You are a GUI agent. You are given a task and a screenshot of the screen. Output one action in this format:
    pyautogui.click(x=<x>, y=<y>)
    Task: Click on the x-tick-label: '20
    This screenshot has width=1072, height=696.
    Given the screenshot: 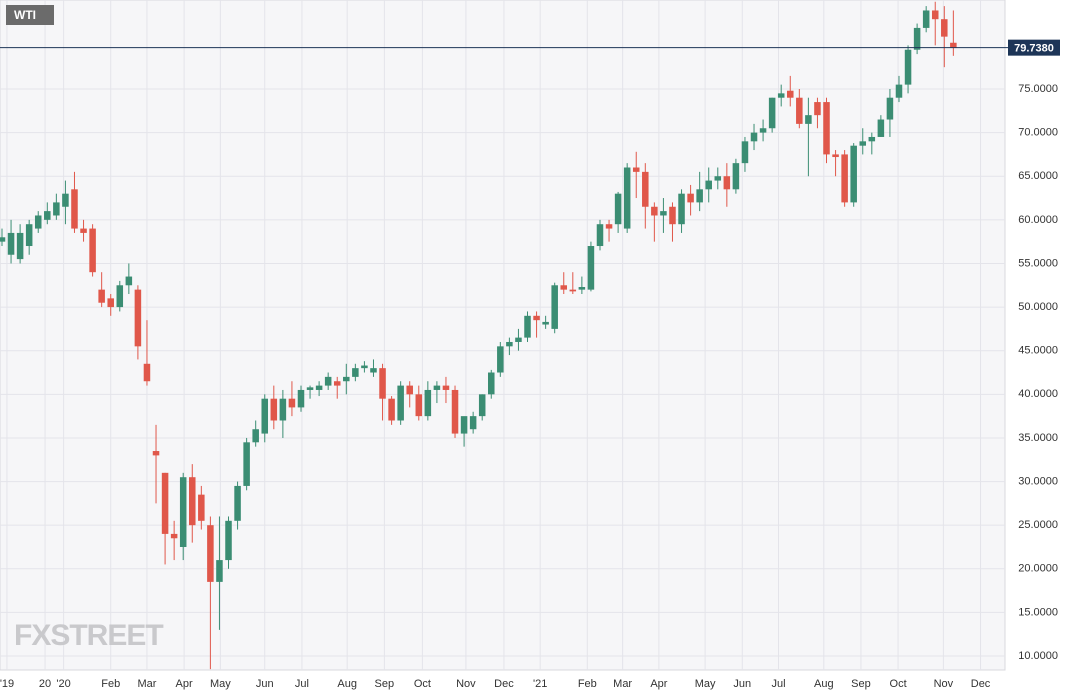 What is the action you would take?
    pyautogui.click(x=63, y=684)
    